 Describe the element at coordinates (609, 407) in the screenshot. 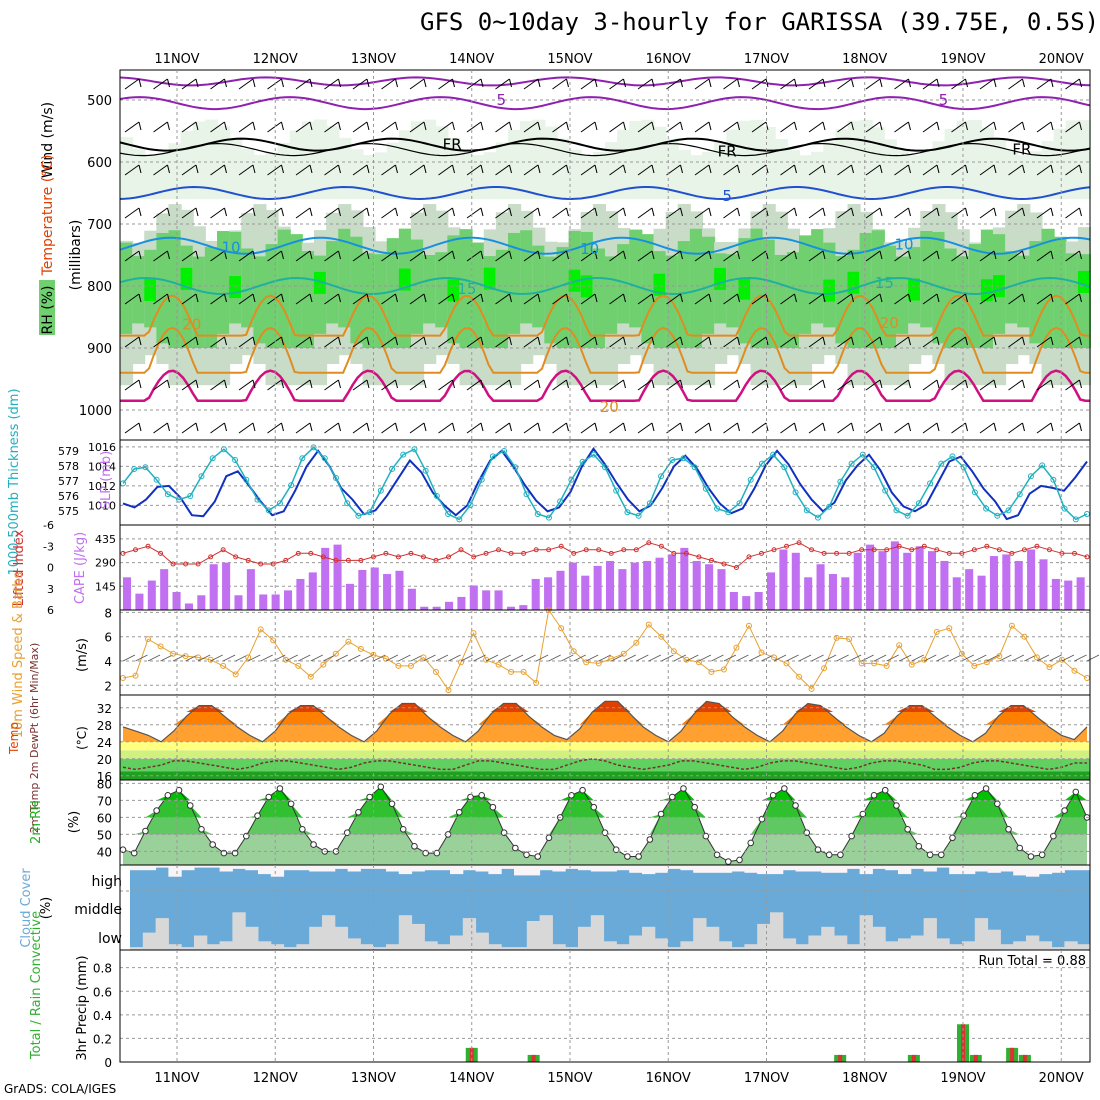

I see `contour-label: 20` at that location.